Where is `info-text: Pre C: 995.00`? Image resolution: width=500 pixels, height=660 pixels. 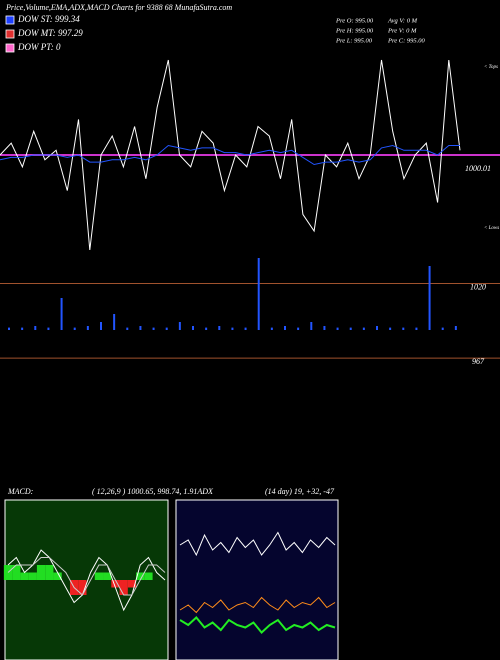 info-text: Pre C: 995.00 is located at coordinates (406, 40).